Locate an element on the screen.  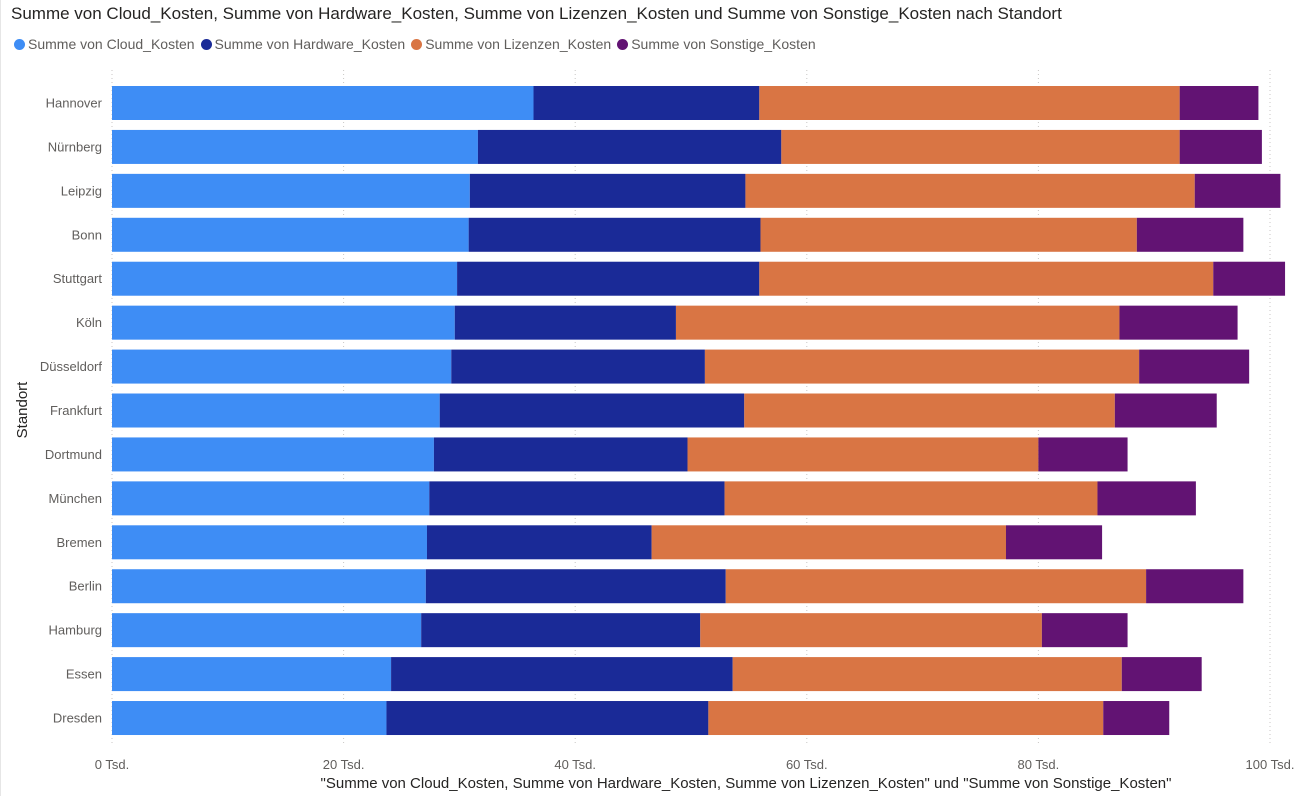
legend-item-sonstige: Summe von Sonstige_Kosten is located at coordinates (716, 44).